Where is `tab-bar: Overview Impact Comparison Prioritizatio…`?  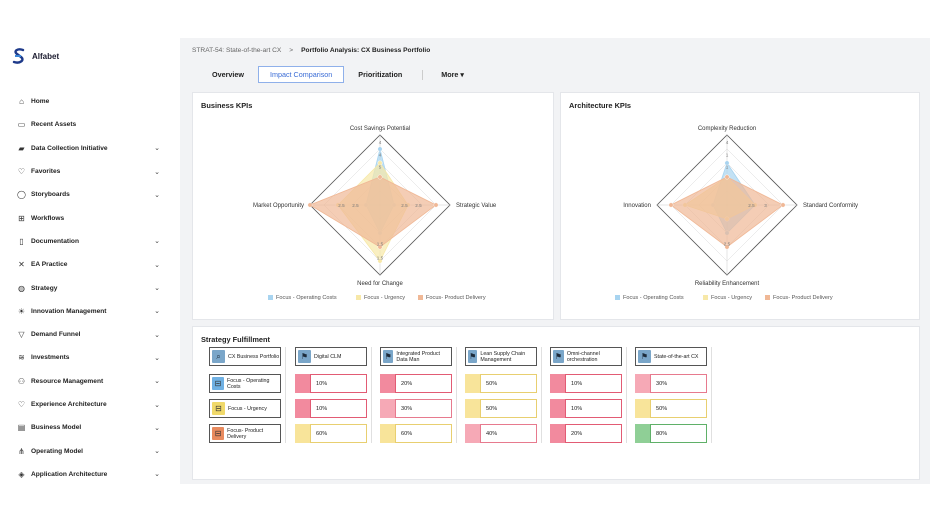
tab-bar: Overview Impact Comparison Prioritizatio… is located at coordinates (339, 74).